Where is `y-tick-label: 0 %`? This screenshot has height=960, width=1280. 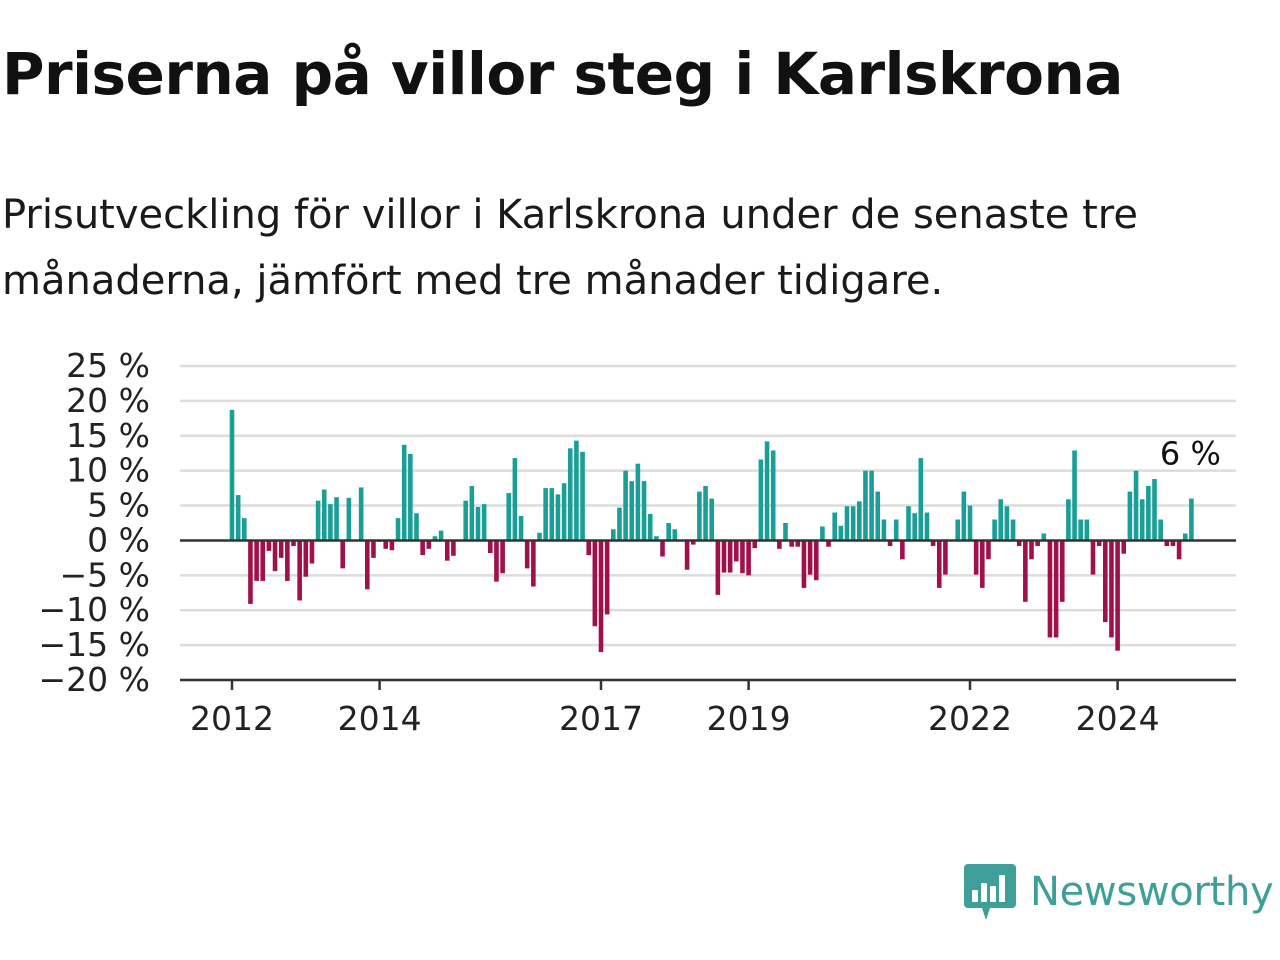
y-tick-label: 0 % is located at coordinates (118, 539).